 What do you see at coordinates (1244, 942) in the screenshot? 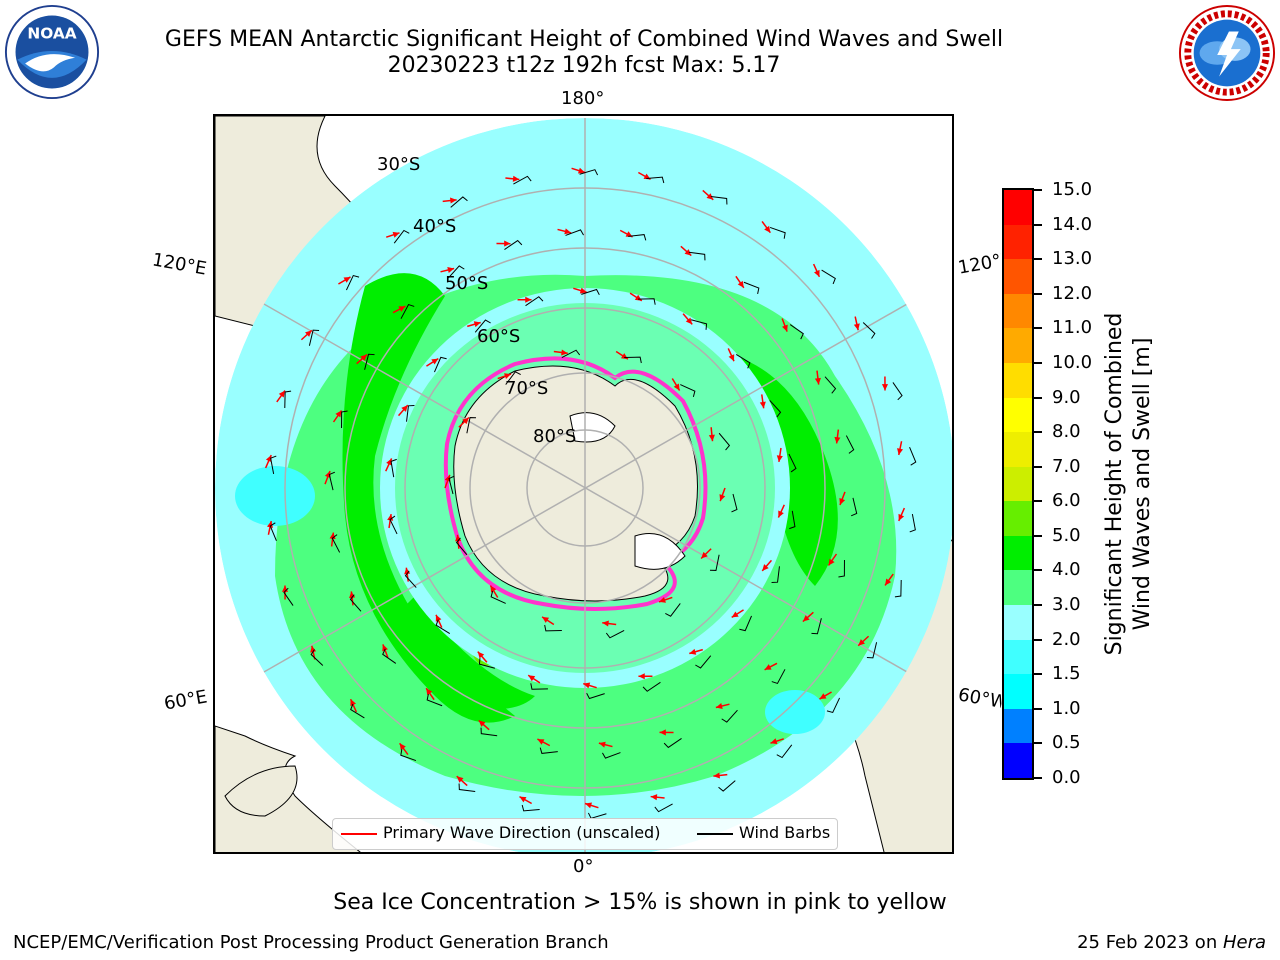
I see `footer-host: Hera` at bounding box center [1244, 942].